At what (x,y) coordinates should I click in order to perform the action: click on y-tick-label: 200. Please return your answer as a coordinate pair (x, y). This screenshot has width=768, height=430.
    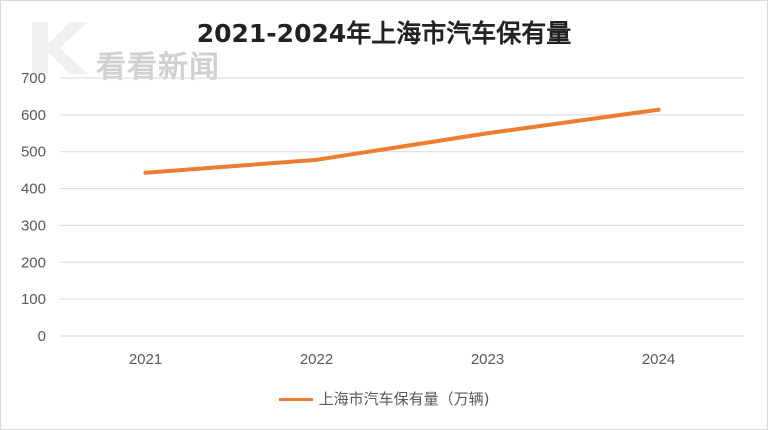
    Looking at the image, I should click on (33, 262).